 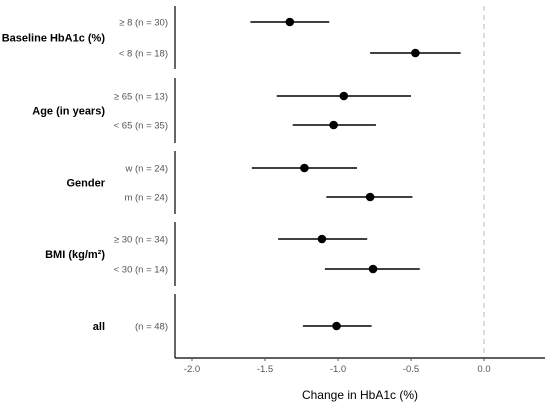 I want to click on row-label: ≥ 65 (n = 13), so click(x=141, y=97).